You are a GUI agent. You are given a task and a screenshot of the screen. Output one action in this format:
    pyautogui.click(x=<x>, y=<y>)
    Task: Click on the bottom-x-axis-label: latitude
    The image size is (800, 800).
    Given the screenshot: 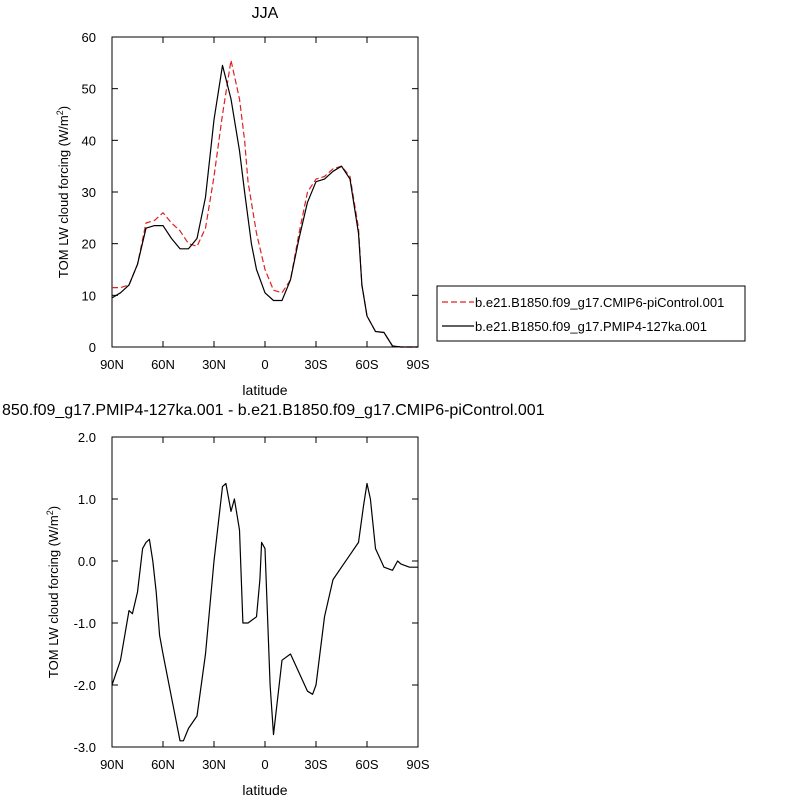 What is the action you would take?
    pyautogui.click(x=264, y=790)
    